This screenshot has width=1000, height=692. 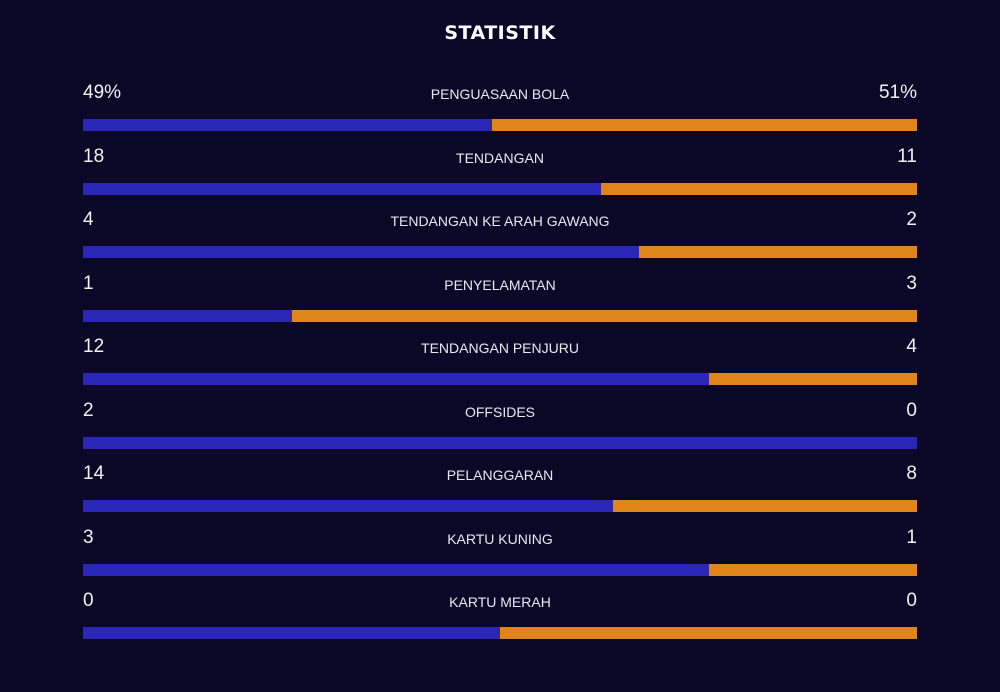 What do you see at coordinates (94, 156) in the screenshot?
I see `home-value: 18` at bounding box center [94, 156].